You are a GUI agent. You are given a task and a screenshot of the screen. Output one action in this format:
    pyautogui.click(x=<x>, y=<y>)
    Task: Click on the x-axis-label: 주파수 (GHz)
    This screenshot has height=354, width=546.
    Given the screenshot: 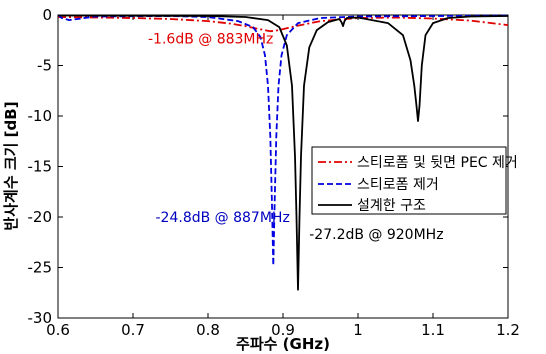 What is the action you would take?
    pyautogui.click(x=283, y=344)
    